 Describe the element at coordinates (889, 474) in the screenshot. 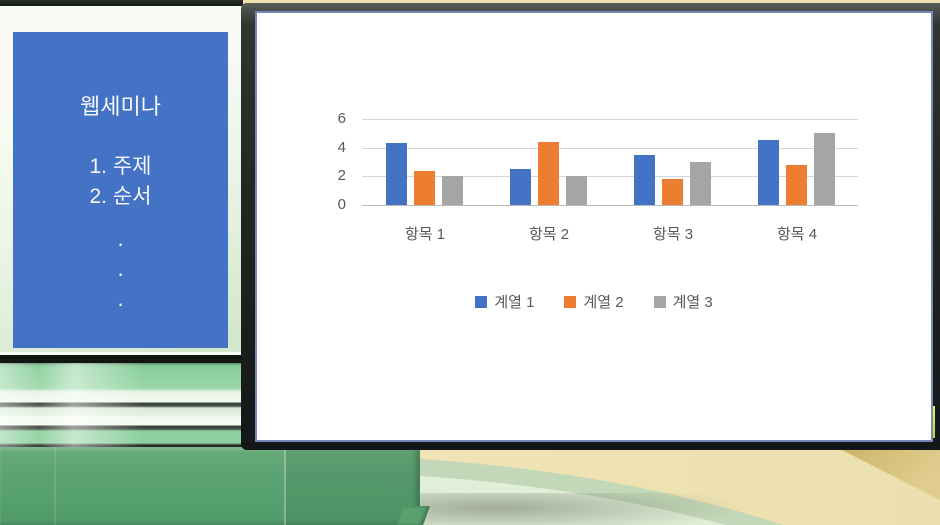

I see `floor-shadow-wedge` at that location.